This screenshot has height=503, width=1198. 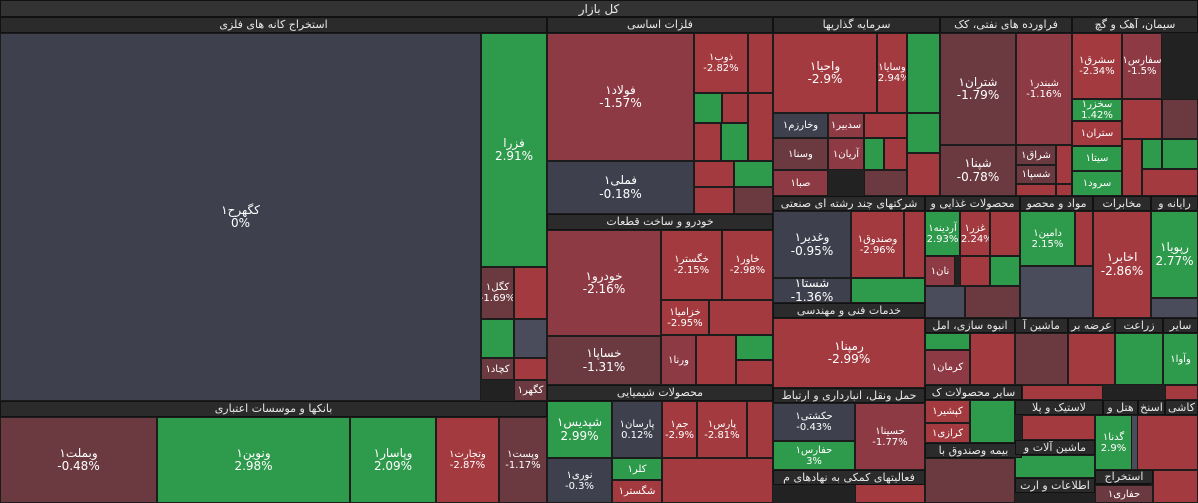 I want to click on stock-cell: سدبیر۱, so click(x=846, y=125).